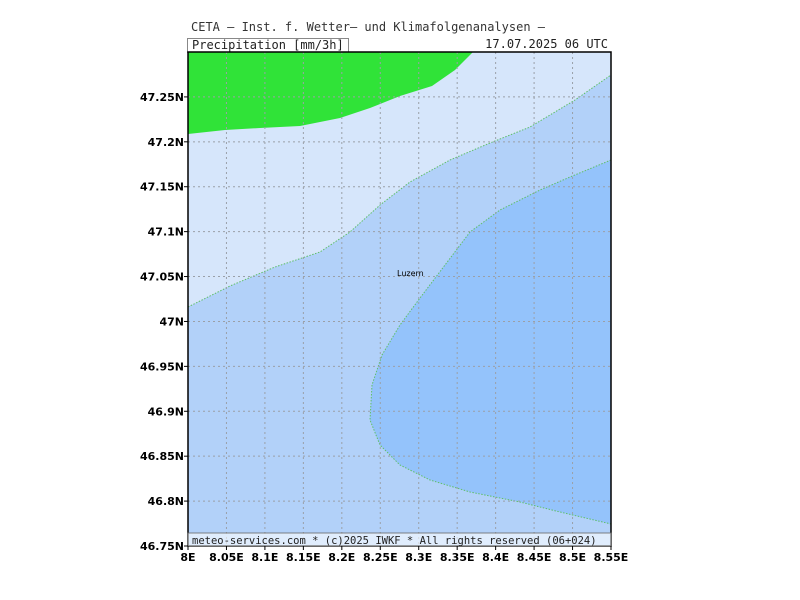  What do you see at coordinates (495, 557) in the screenshot?
I see `x-tick-label: 8.4E` at bounding box center [495, 557].